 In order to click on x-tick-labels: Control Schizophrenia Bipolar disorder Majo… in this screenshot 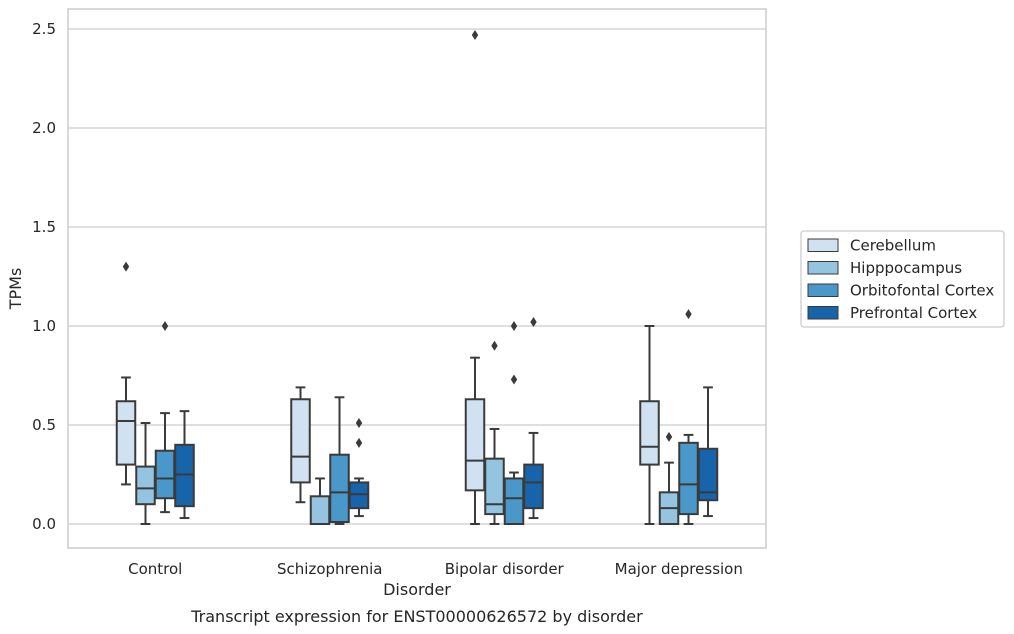, I will do `click(435, 569)`.